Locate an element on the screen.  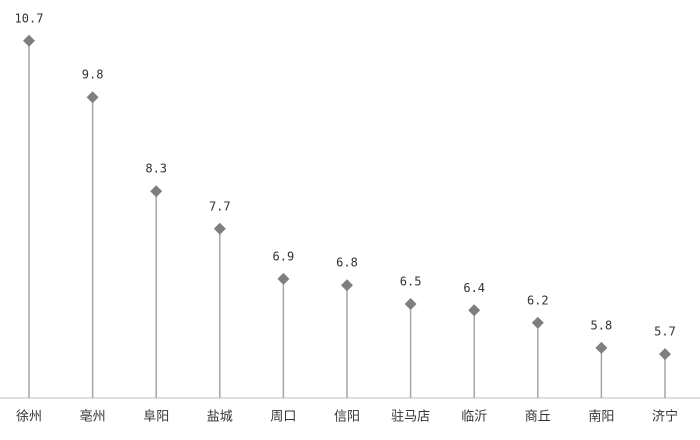
x-tick-label: 盐城 is located at coordinates (220, 417).